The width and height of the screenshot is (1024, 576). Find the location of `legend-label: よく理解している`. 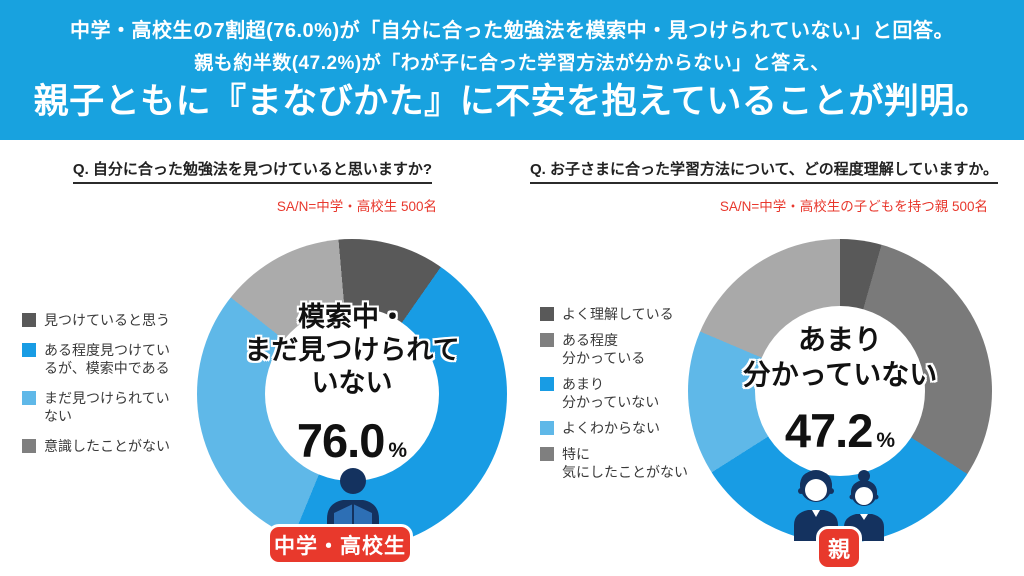

legend-label: よく理解している is located at coordinates (618, 314).